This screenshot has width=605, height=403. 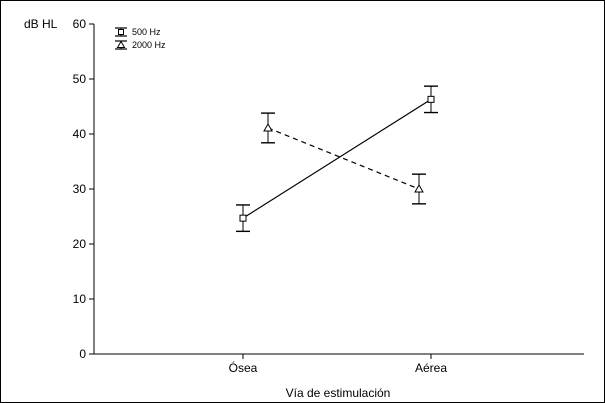 What do you see at coordinates (80, 244) in the screenshot?
I see `y-tick-label: 20` at bounding box center [80, 244].